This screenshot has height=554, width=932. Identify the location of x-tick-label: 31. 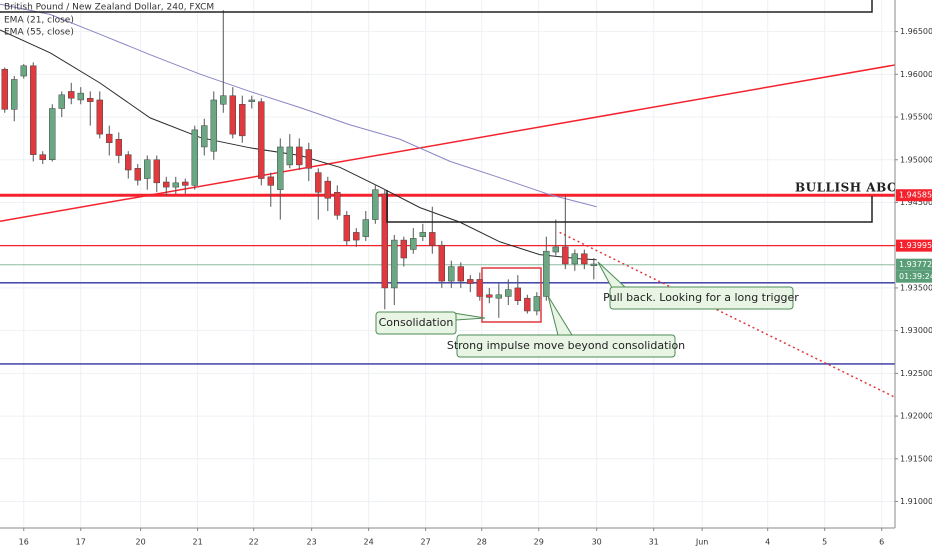
(654, 542).